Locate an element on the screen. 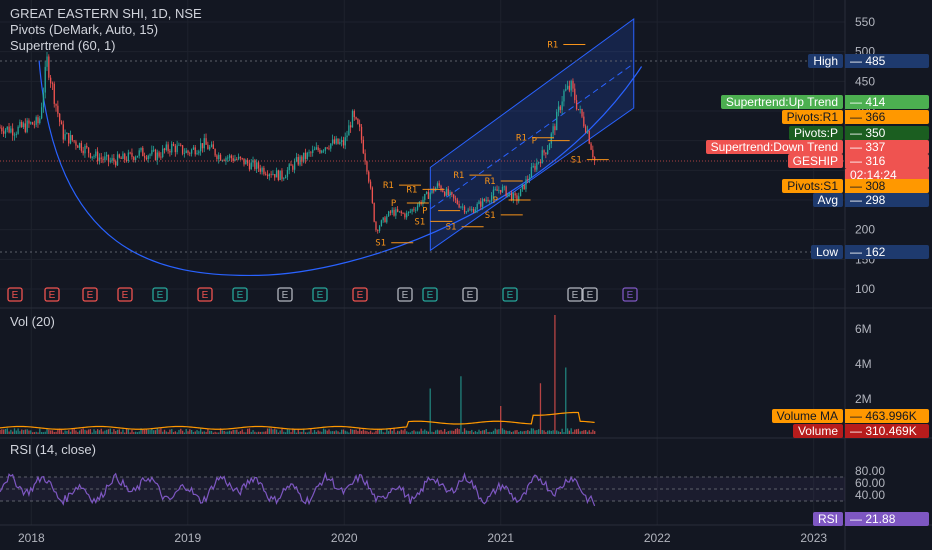 This screenshot has height=550, width=932. rsi-indicator-label: RSI (14, close) is located at coordinates (53, 449).